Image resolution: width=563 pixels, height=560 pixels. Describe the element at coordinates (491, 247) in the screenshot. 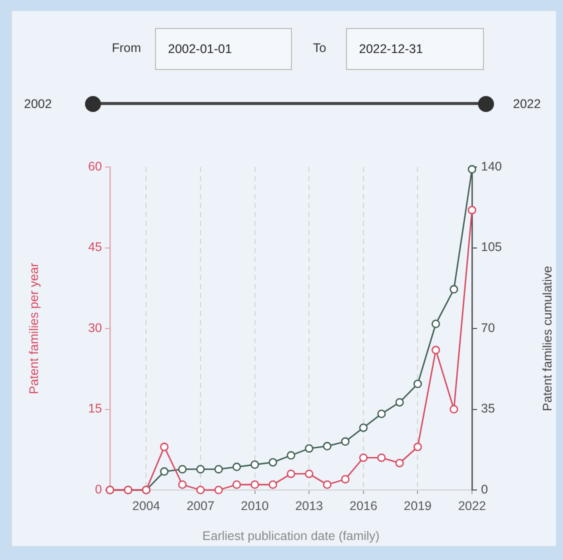

I see `y2-tick-label: 105` at that location.